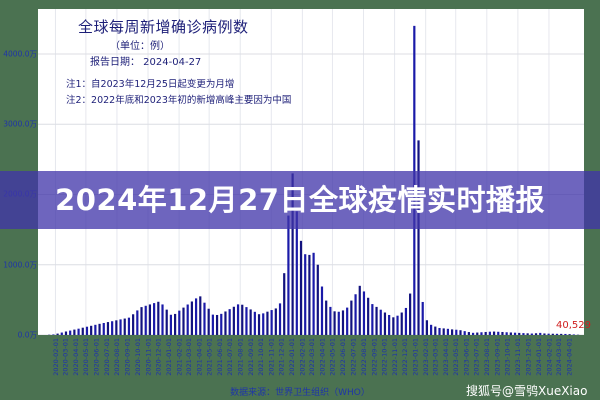 The height and width of the screenshot is (400, 600). I want to click on x-tick-label: 2022-10-01, so click(384, 357).